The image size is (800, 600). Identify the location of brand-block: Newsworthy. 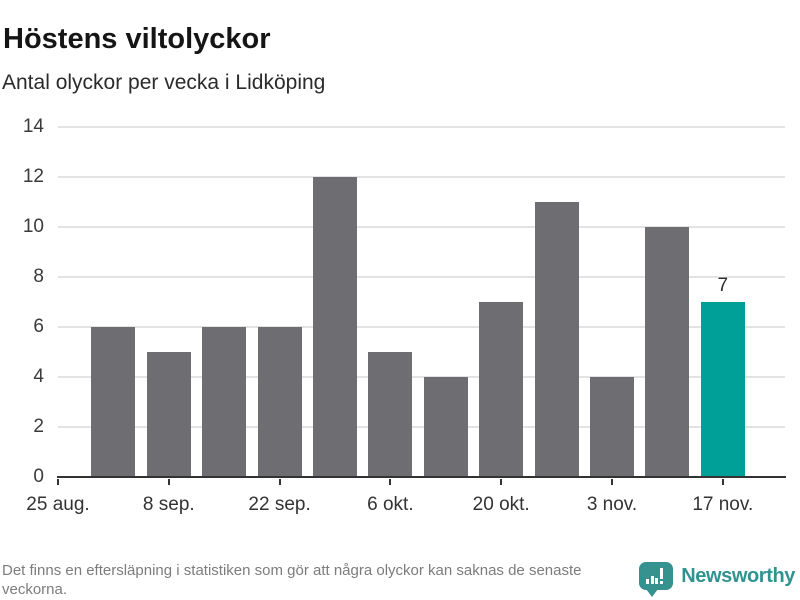
(717, 579).